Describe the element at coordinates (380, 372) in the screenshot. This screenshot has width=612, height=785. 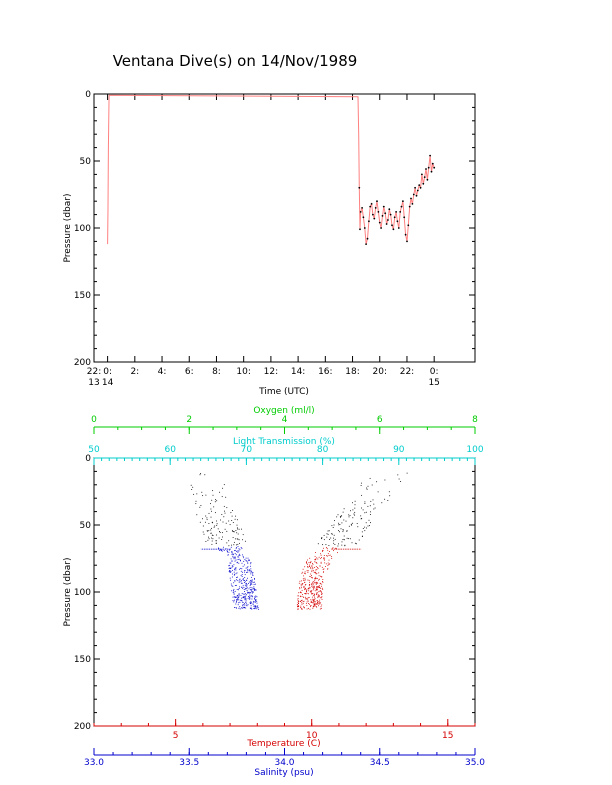
I see `panel1-x-tick-label: 20:` at that location.